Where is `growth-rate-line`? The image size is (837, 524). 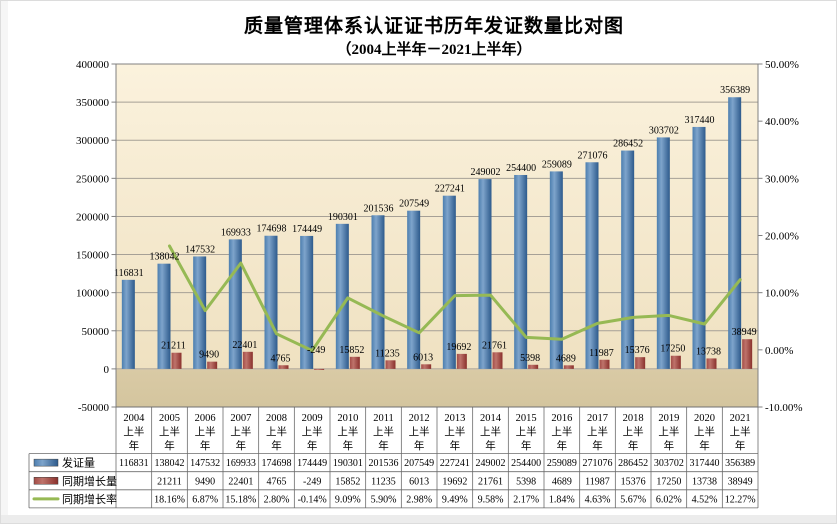
growth-rate-line is located at coordinates (455, 298).